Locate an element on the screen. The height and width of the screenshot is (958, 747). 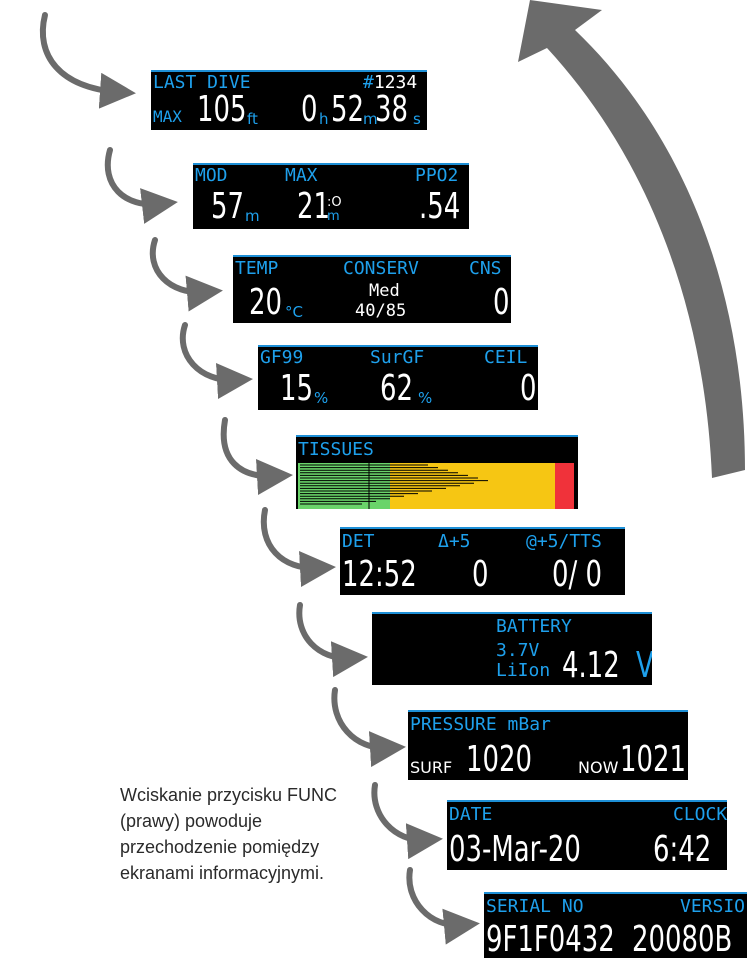
gf99-label: GF99 is located at coordinates (282, 357).